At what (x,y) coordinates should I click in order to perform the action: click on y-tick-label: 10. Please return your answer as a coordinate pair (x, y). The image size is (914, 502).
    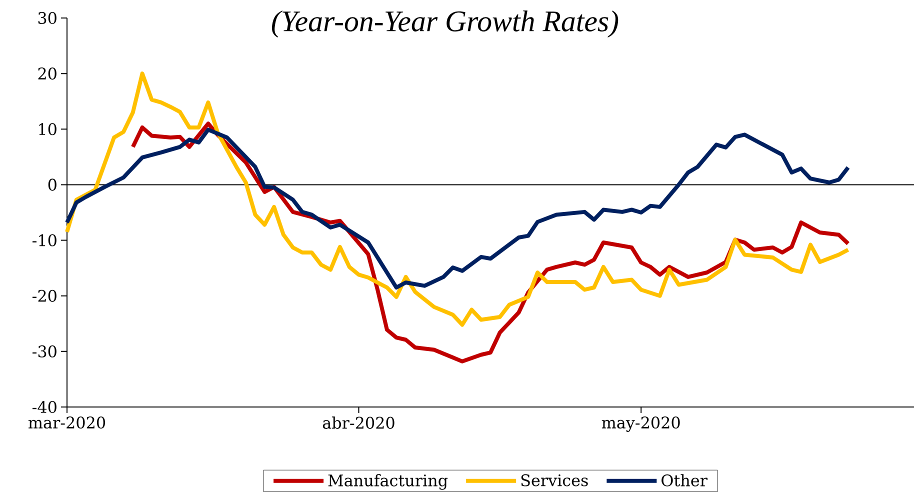
    Looking at the image, I should click on (47, 129).